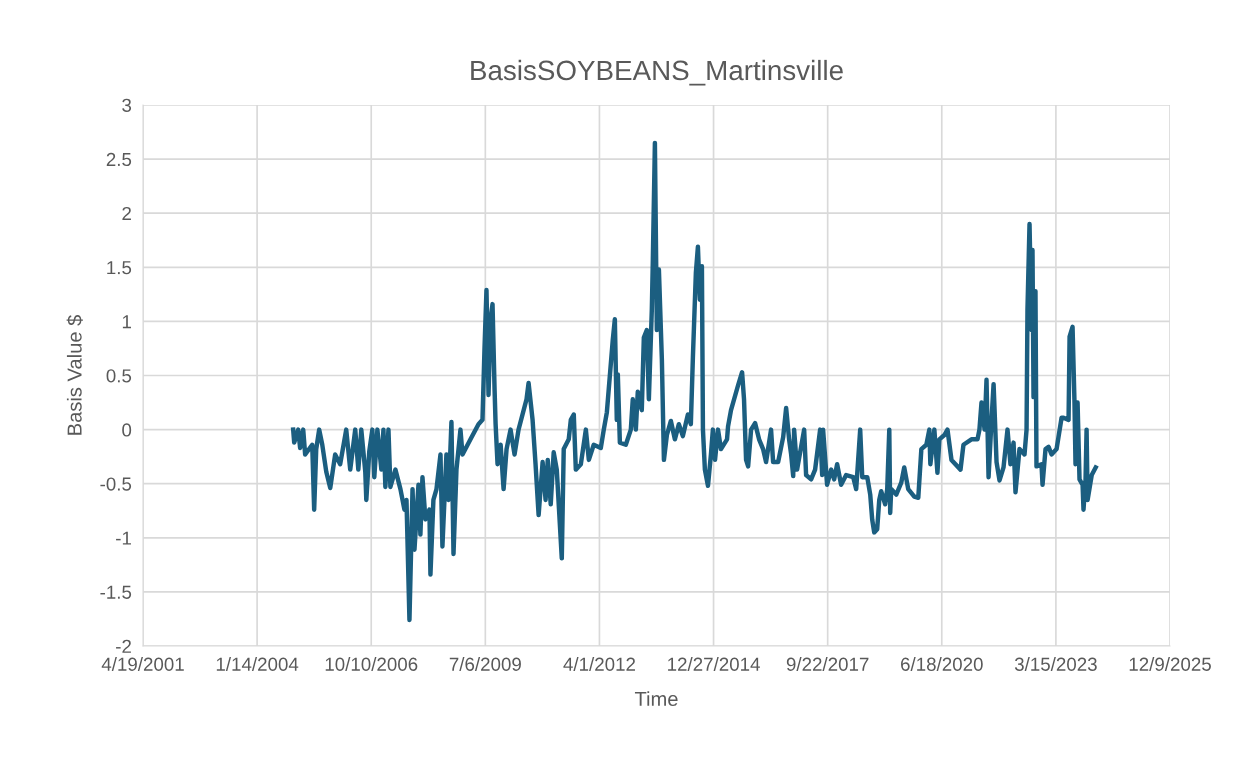 This screenshot has height=761, width=1252. Describe the element at coordinates (119, 159) in the screenshot. I see `y-tick-label: 2.5` at that location.